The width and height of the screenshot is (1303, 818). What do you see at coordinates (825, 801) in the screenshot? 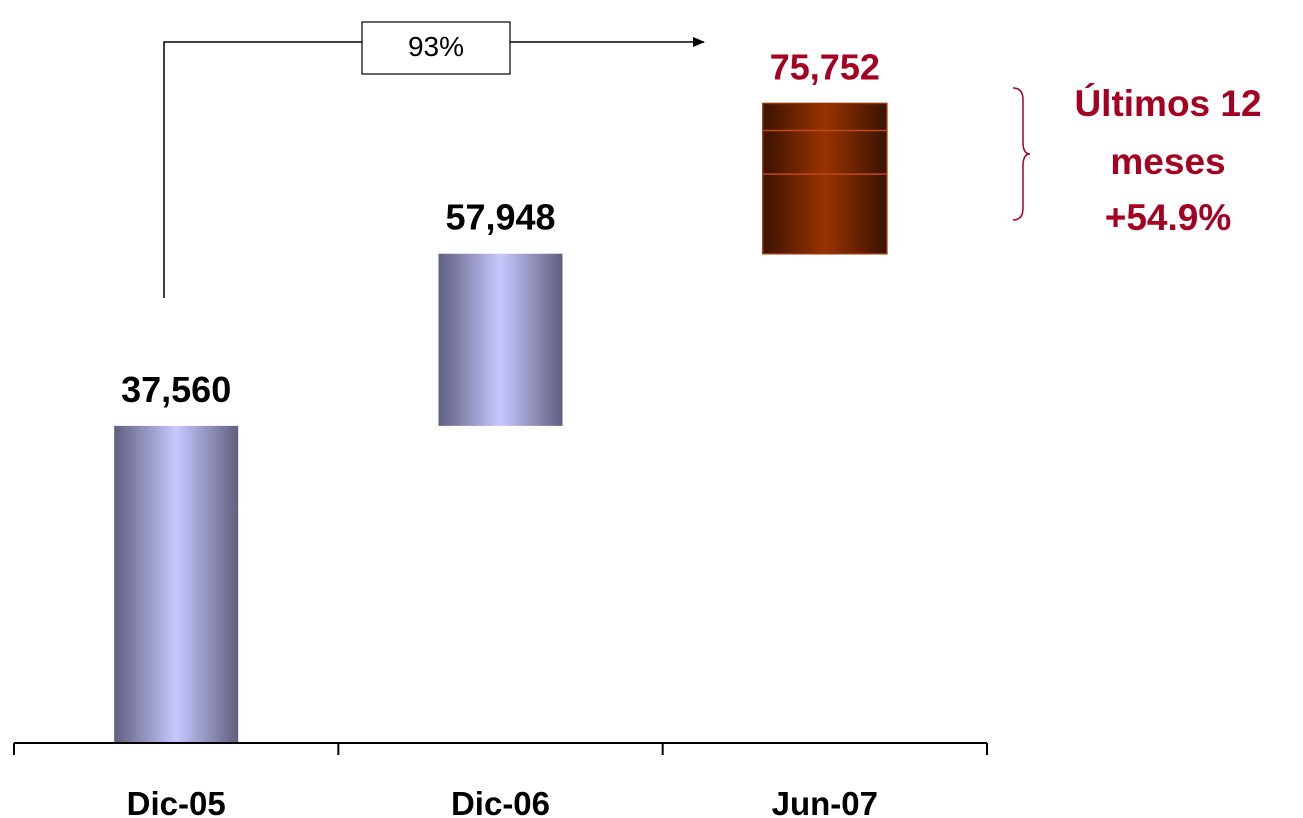
I see `category-label-jun-07: Jun-07` at bounding box center [825, 801].